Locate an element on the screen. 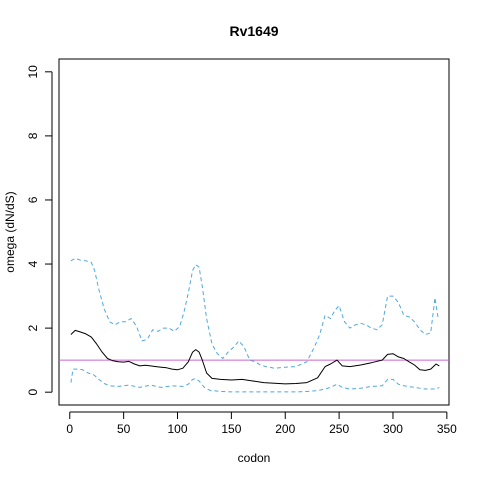 This screenshot has height=480, width=480. y-tick-label: 8 is located at coordinates (33, 135).